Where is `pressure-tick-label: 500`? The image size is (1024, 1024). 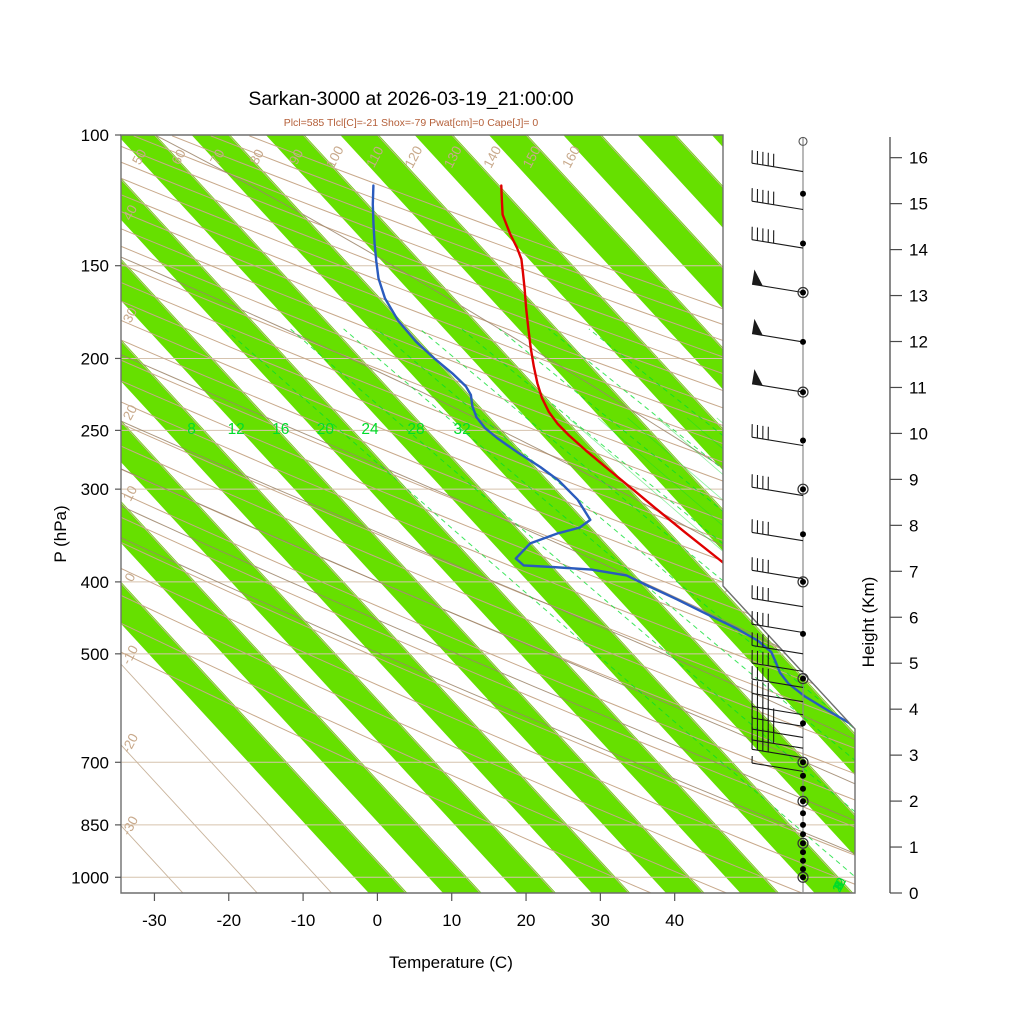 pressure-tick-label: 500 is located at coordinates (95, 654).